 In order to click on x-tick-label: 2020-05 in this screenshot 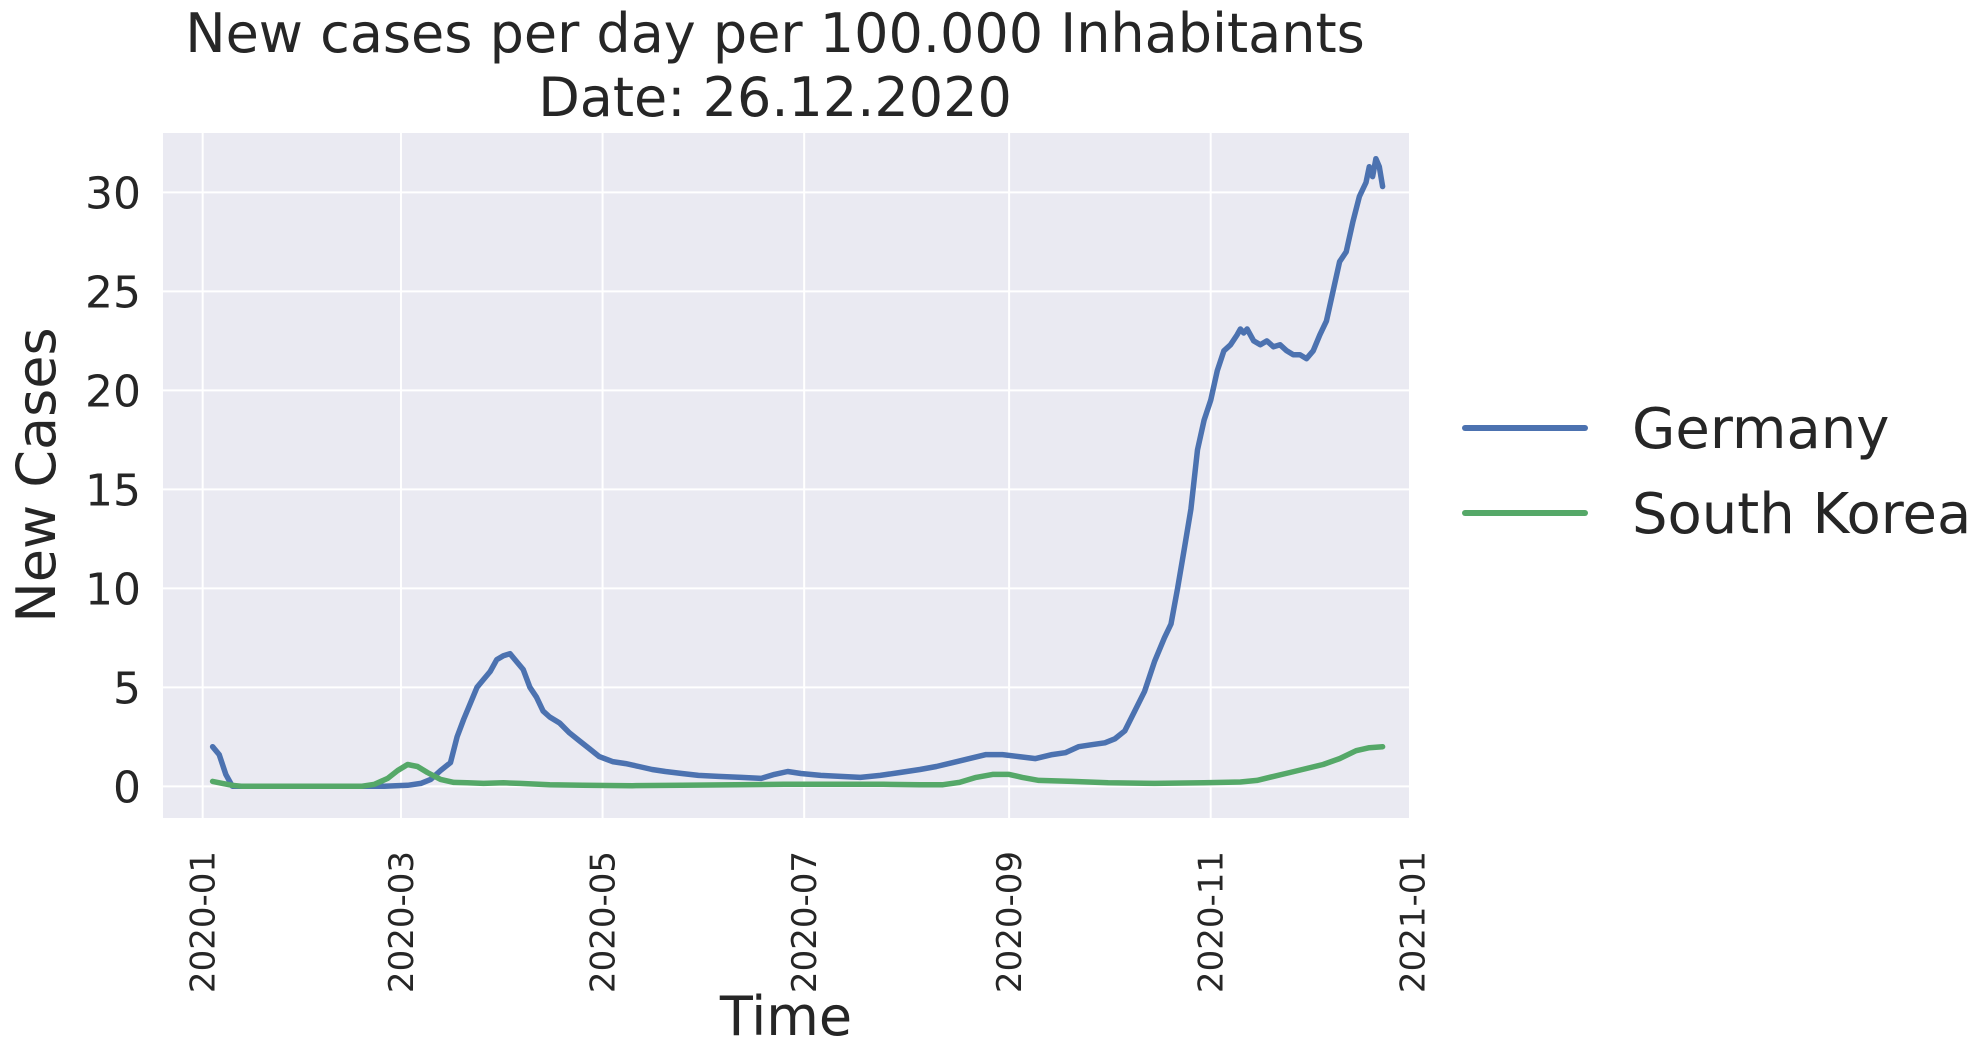, I will do `click(604, 922)`.